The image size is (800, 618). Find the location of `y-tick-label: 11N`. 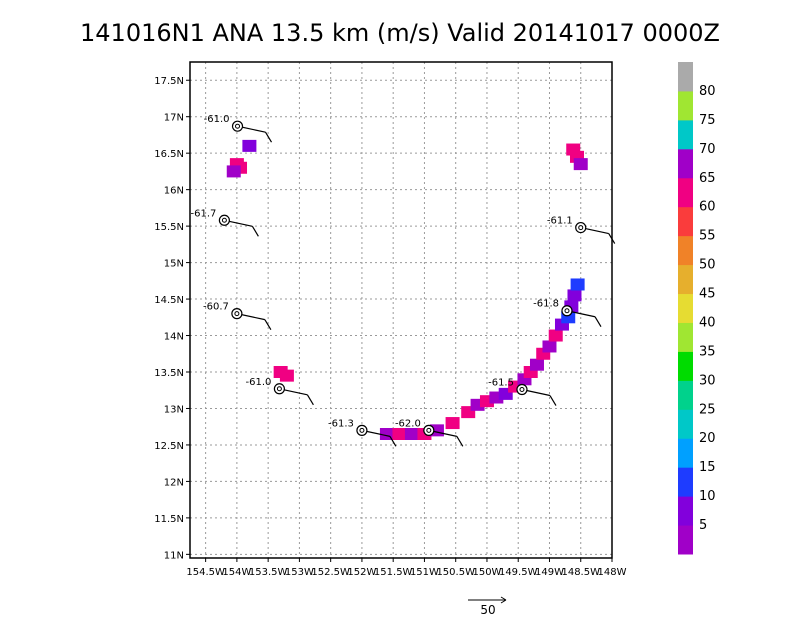

y-tick-label: 11N is located at coordinates (174, 555).